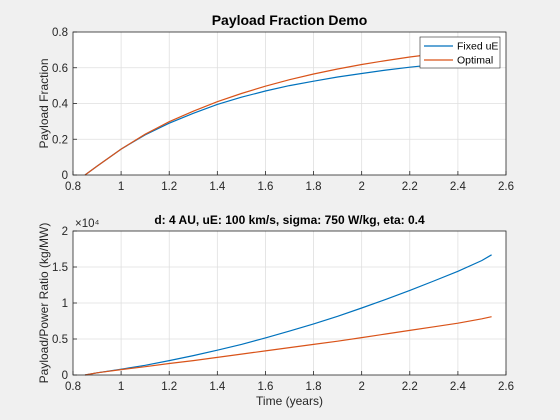 The width and height of the screenshot is (560, 420). I want to click on x-axis-label: Time (years), so click(289, 401).